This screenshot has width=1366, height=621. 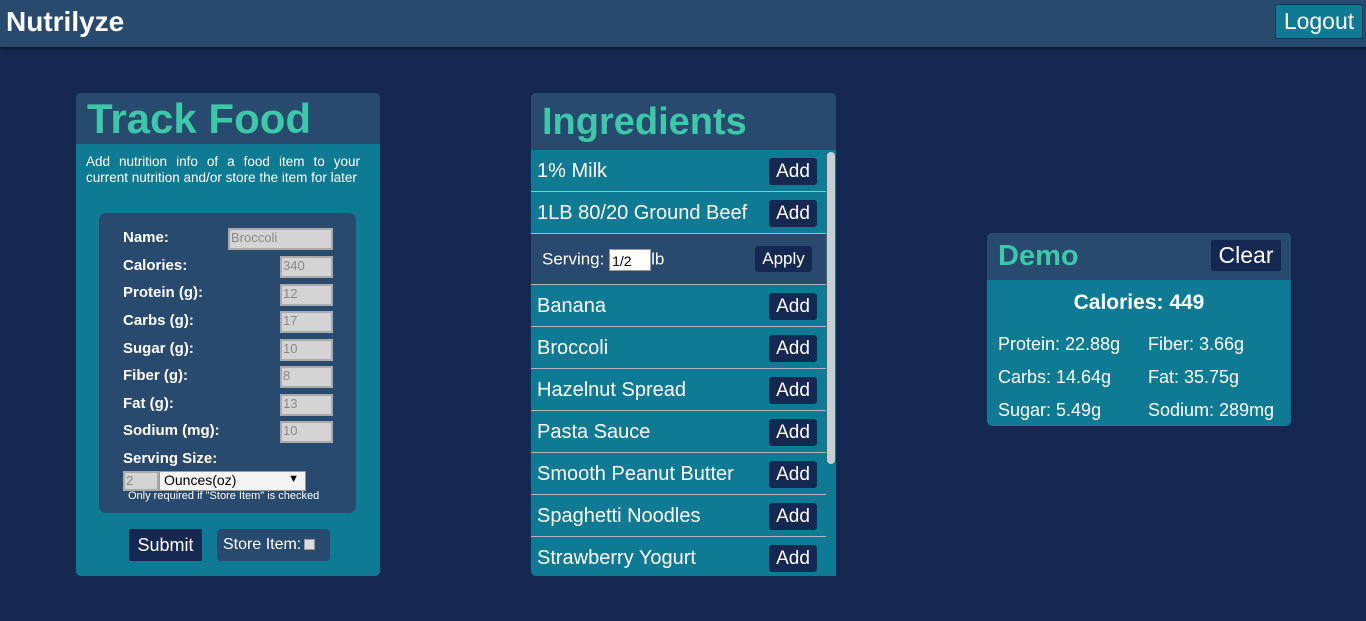 I want to click on protein-input: 12, so click(x=306, y=295).